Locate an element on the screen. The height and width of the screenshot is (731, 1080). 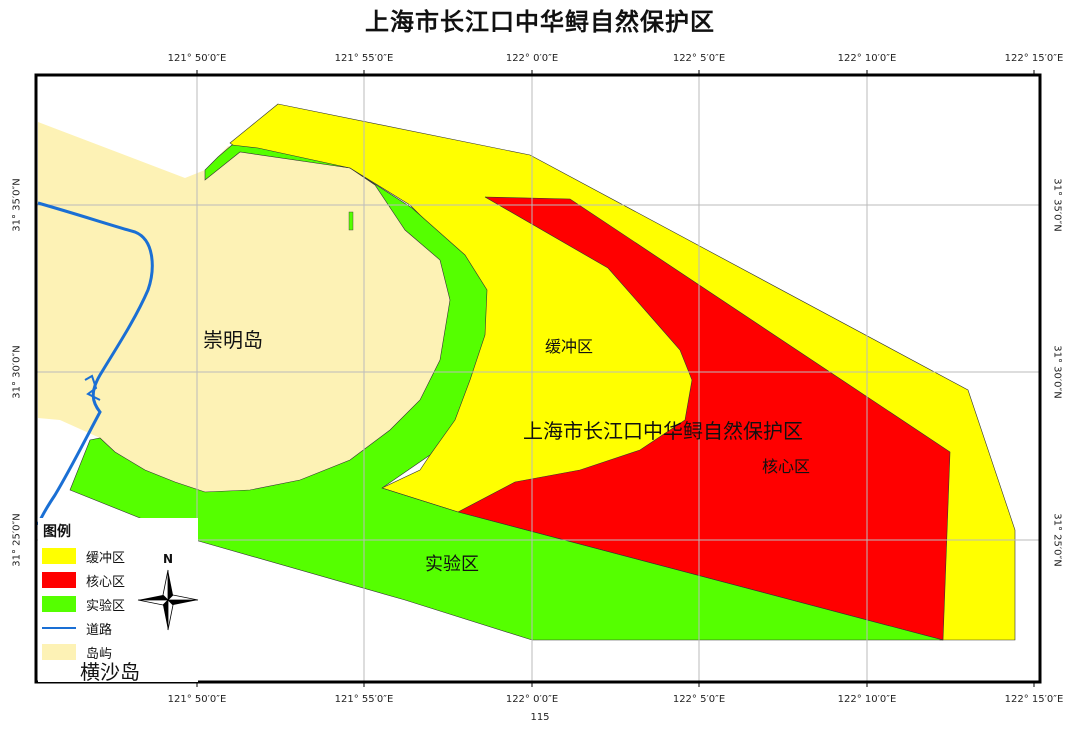
legend-item-buffer: 缓冲区 is located at coordinates (83, 556).